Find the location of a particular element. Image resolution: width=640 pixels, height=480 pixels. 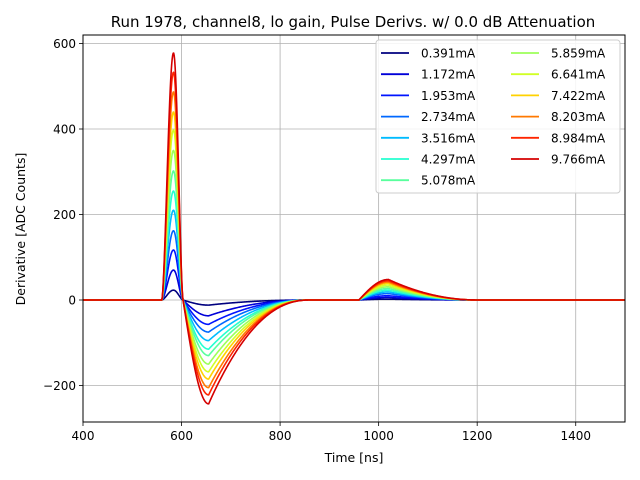

x-tick-label: 800 is located at coordinates (280, 436).